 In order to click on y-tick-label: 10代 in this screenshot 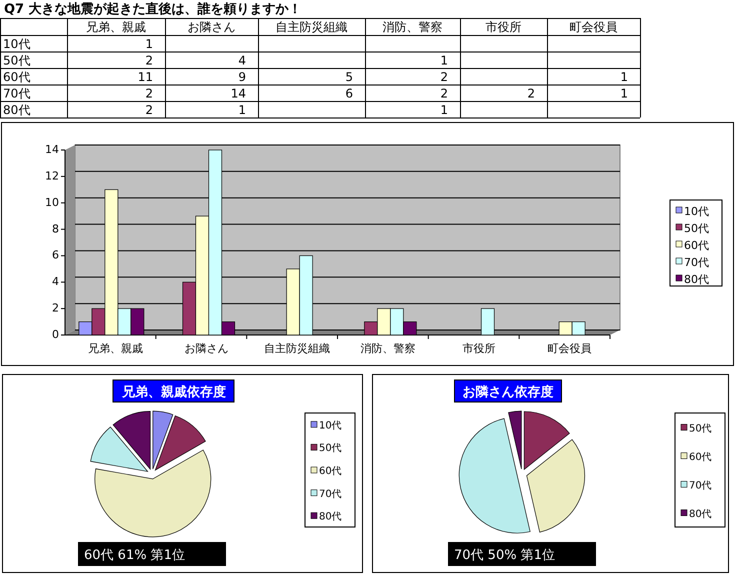, I will do `click(16, 44)`.